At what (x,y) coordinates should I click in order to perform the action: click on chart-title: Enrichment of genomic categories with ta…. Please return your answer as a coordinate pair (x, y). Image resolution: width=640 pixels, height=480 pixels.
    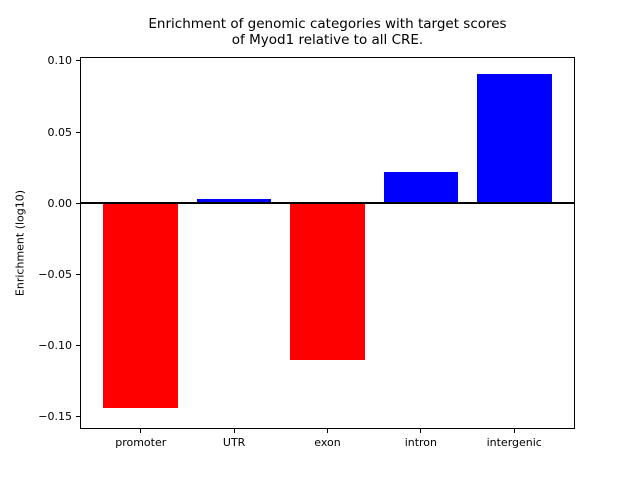
    Looking at the image, I should click on (327, 32).